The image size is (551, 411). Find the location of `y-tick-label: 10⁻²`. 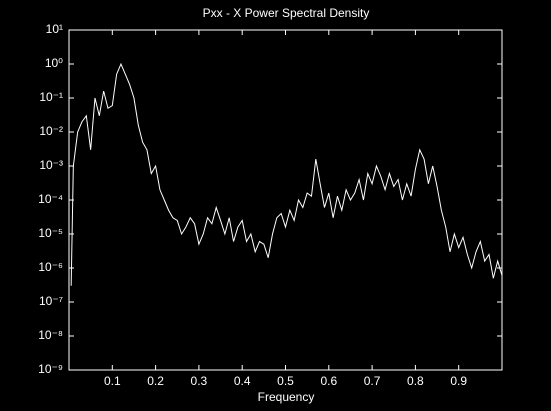

y-tick-label: 10⁻² is located at coordinates (51, 131).